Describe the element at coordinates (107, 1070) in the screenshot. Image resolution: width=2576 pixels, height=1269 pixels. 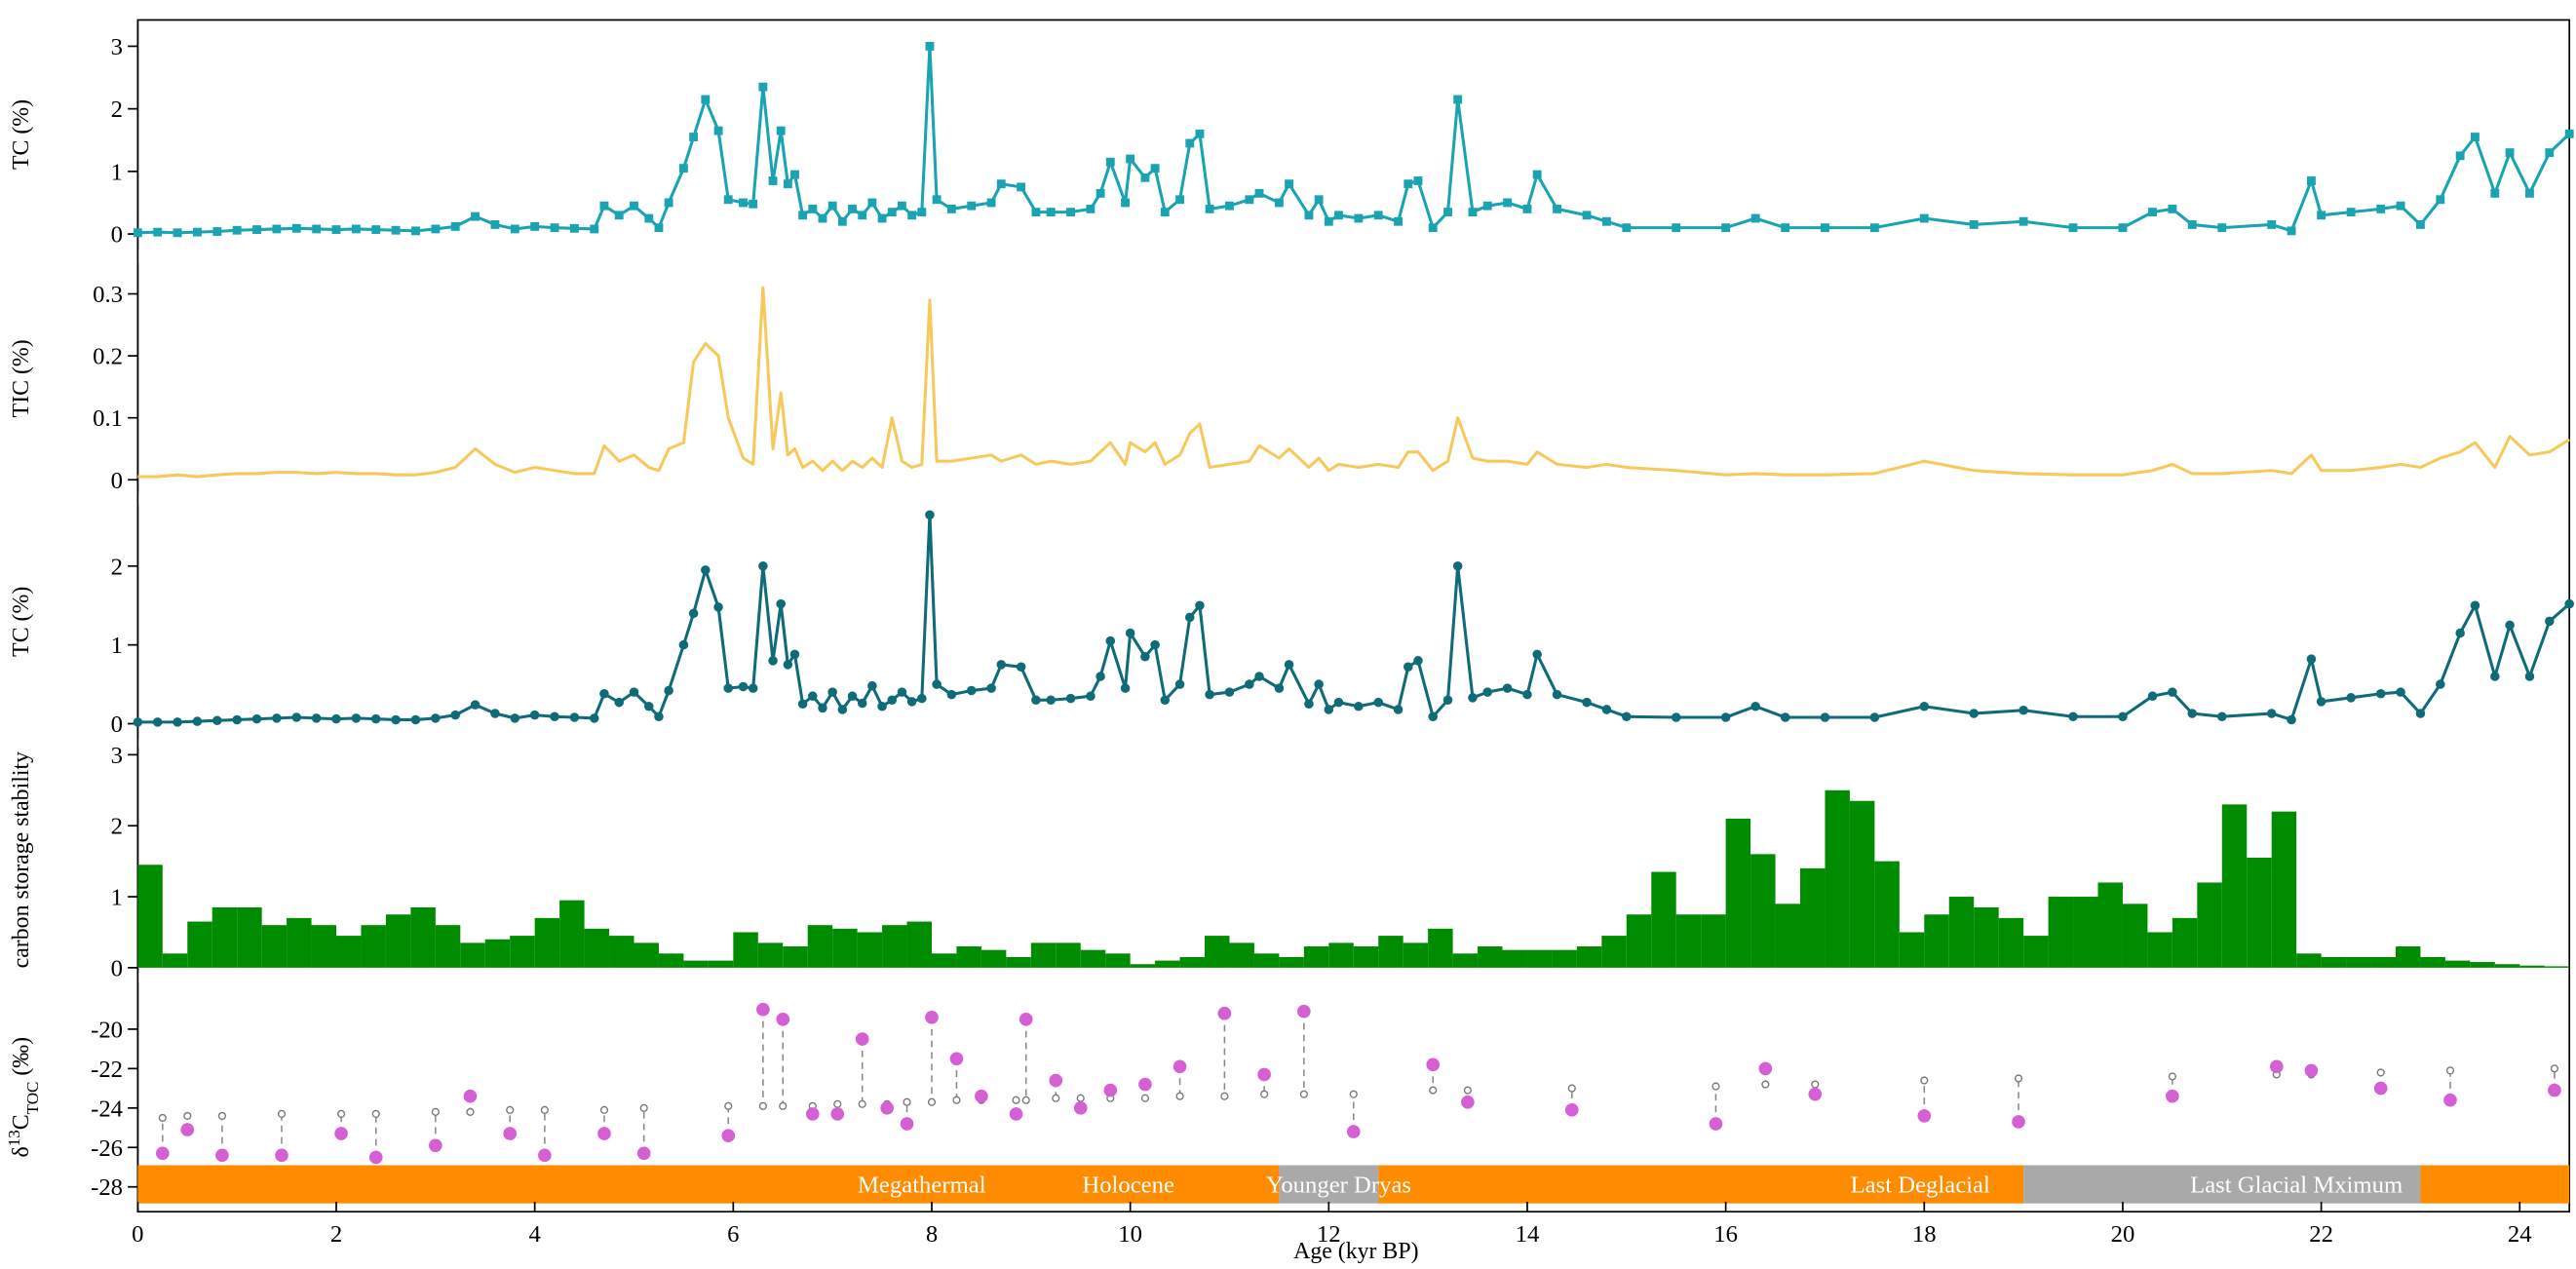
I see `y-tick-label: -22` at that location.